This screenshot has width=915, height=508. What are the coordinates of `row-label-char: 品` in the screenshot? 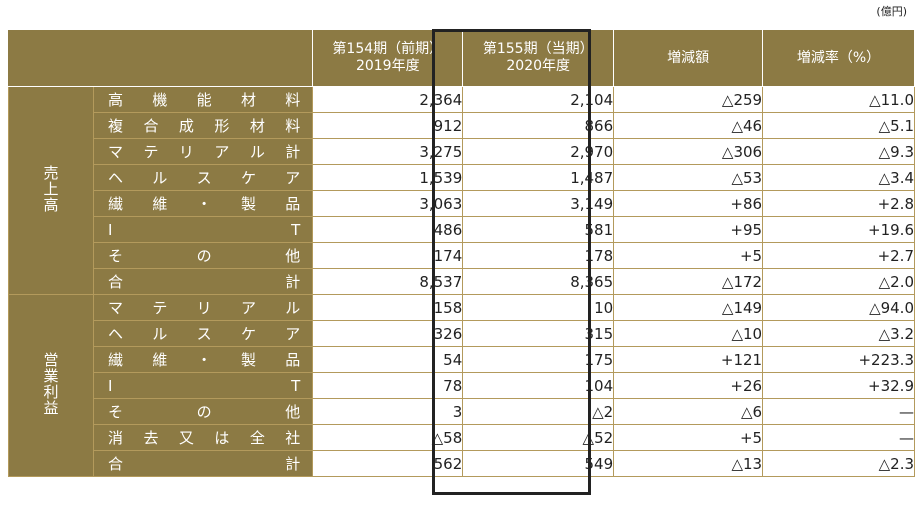 It's located at (293, 360).